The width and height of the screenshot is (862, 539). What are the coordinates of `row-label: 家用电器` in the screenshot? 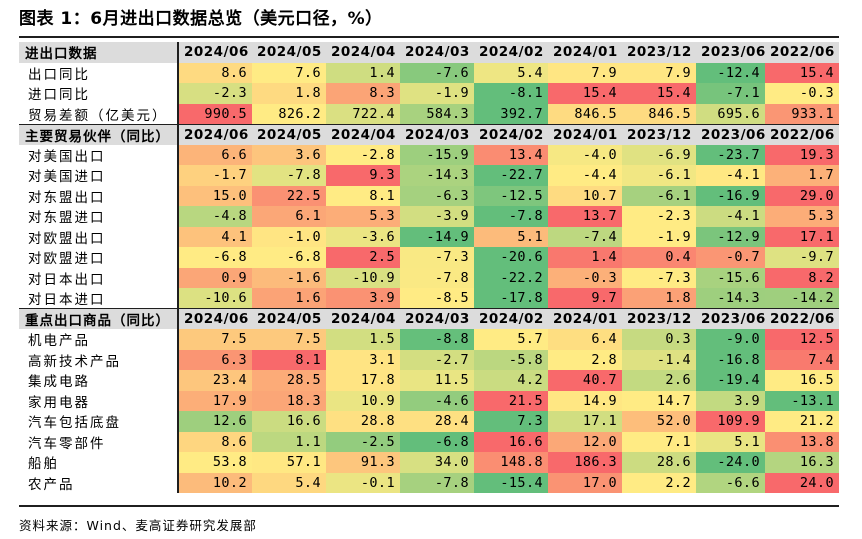 It's located at (99, 400).